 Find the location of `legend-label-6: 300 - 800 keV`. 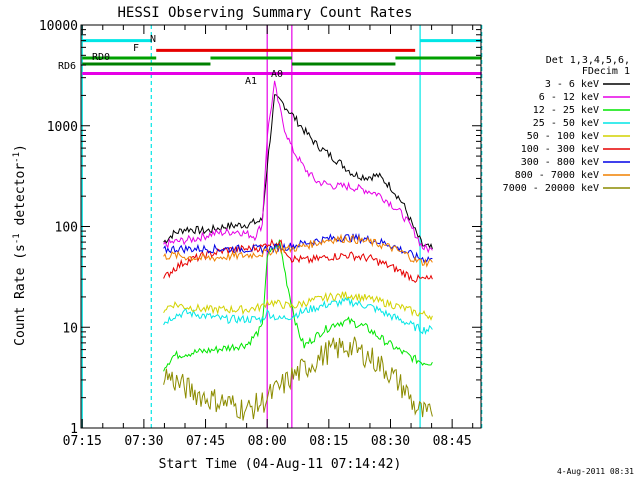

legend-label-6: 300 - 800 keV is located at coordinates (560, 162).